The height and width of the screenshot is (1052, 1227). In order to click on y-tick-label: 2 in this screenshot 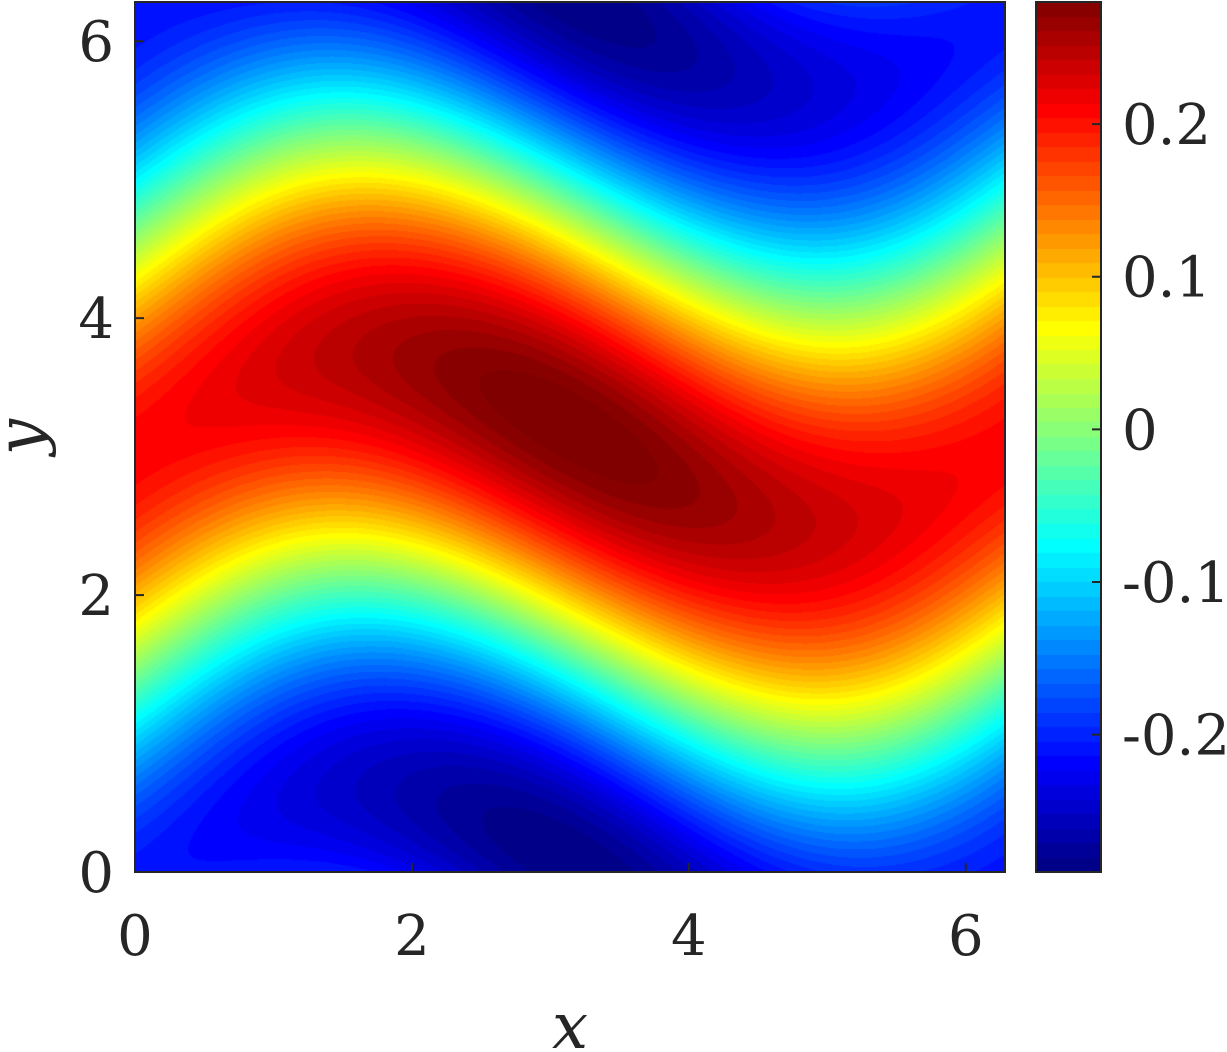, I will do `click(96, 596)`.